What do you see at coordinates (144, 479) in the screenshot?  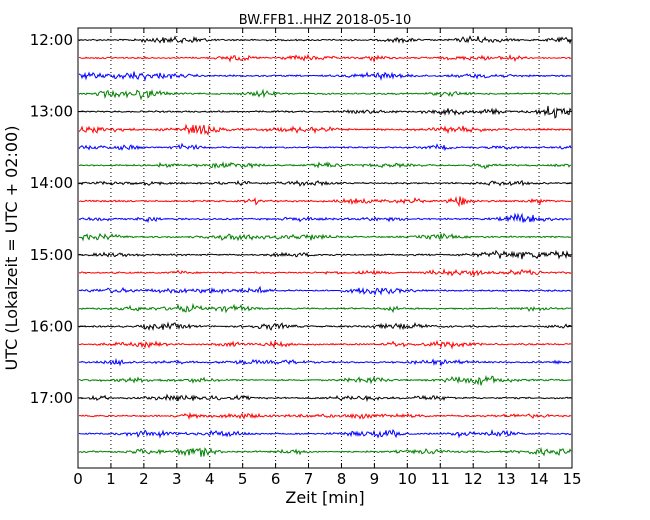 I see `x-tick-label: 2` at bounding box center [144, 479].